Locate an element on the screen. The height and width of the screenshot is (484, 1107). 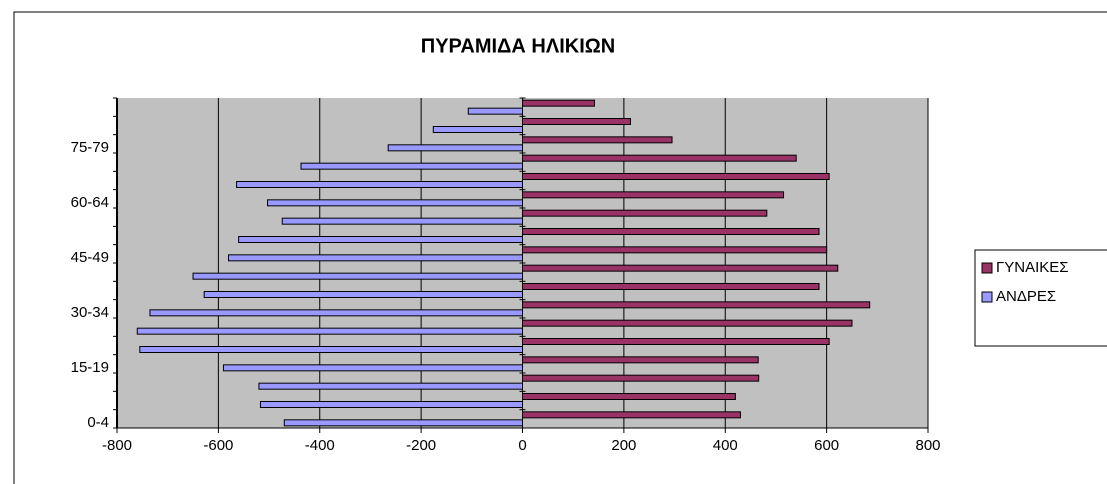
x-tick-label: -200 is located at coordinates (421, 445).